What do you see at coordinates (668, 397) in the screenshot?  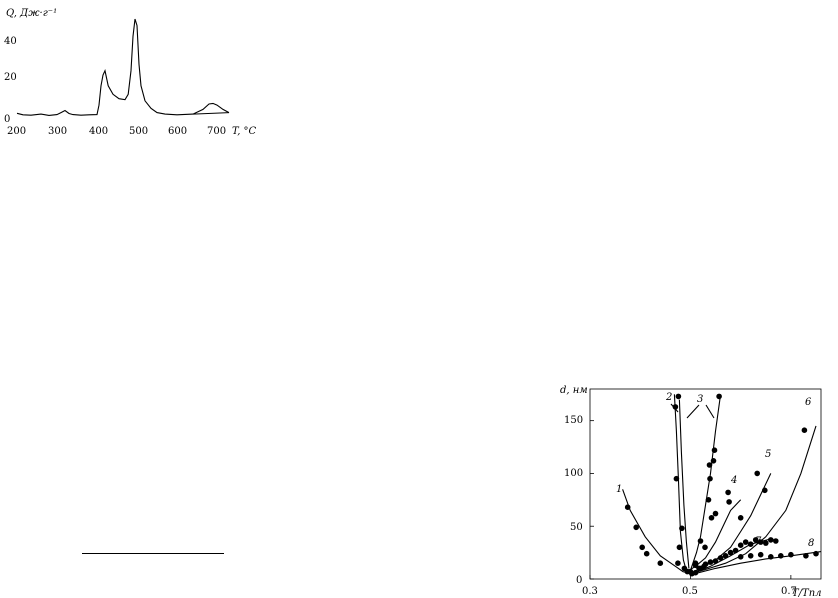 I see `chart2-curve-label-2: 2` at bounding box center [668, 397].